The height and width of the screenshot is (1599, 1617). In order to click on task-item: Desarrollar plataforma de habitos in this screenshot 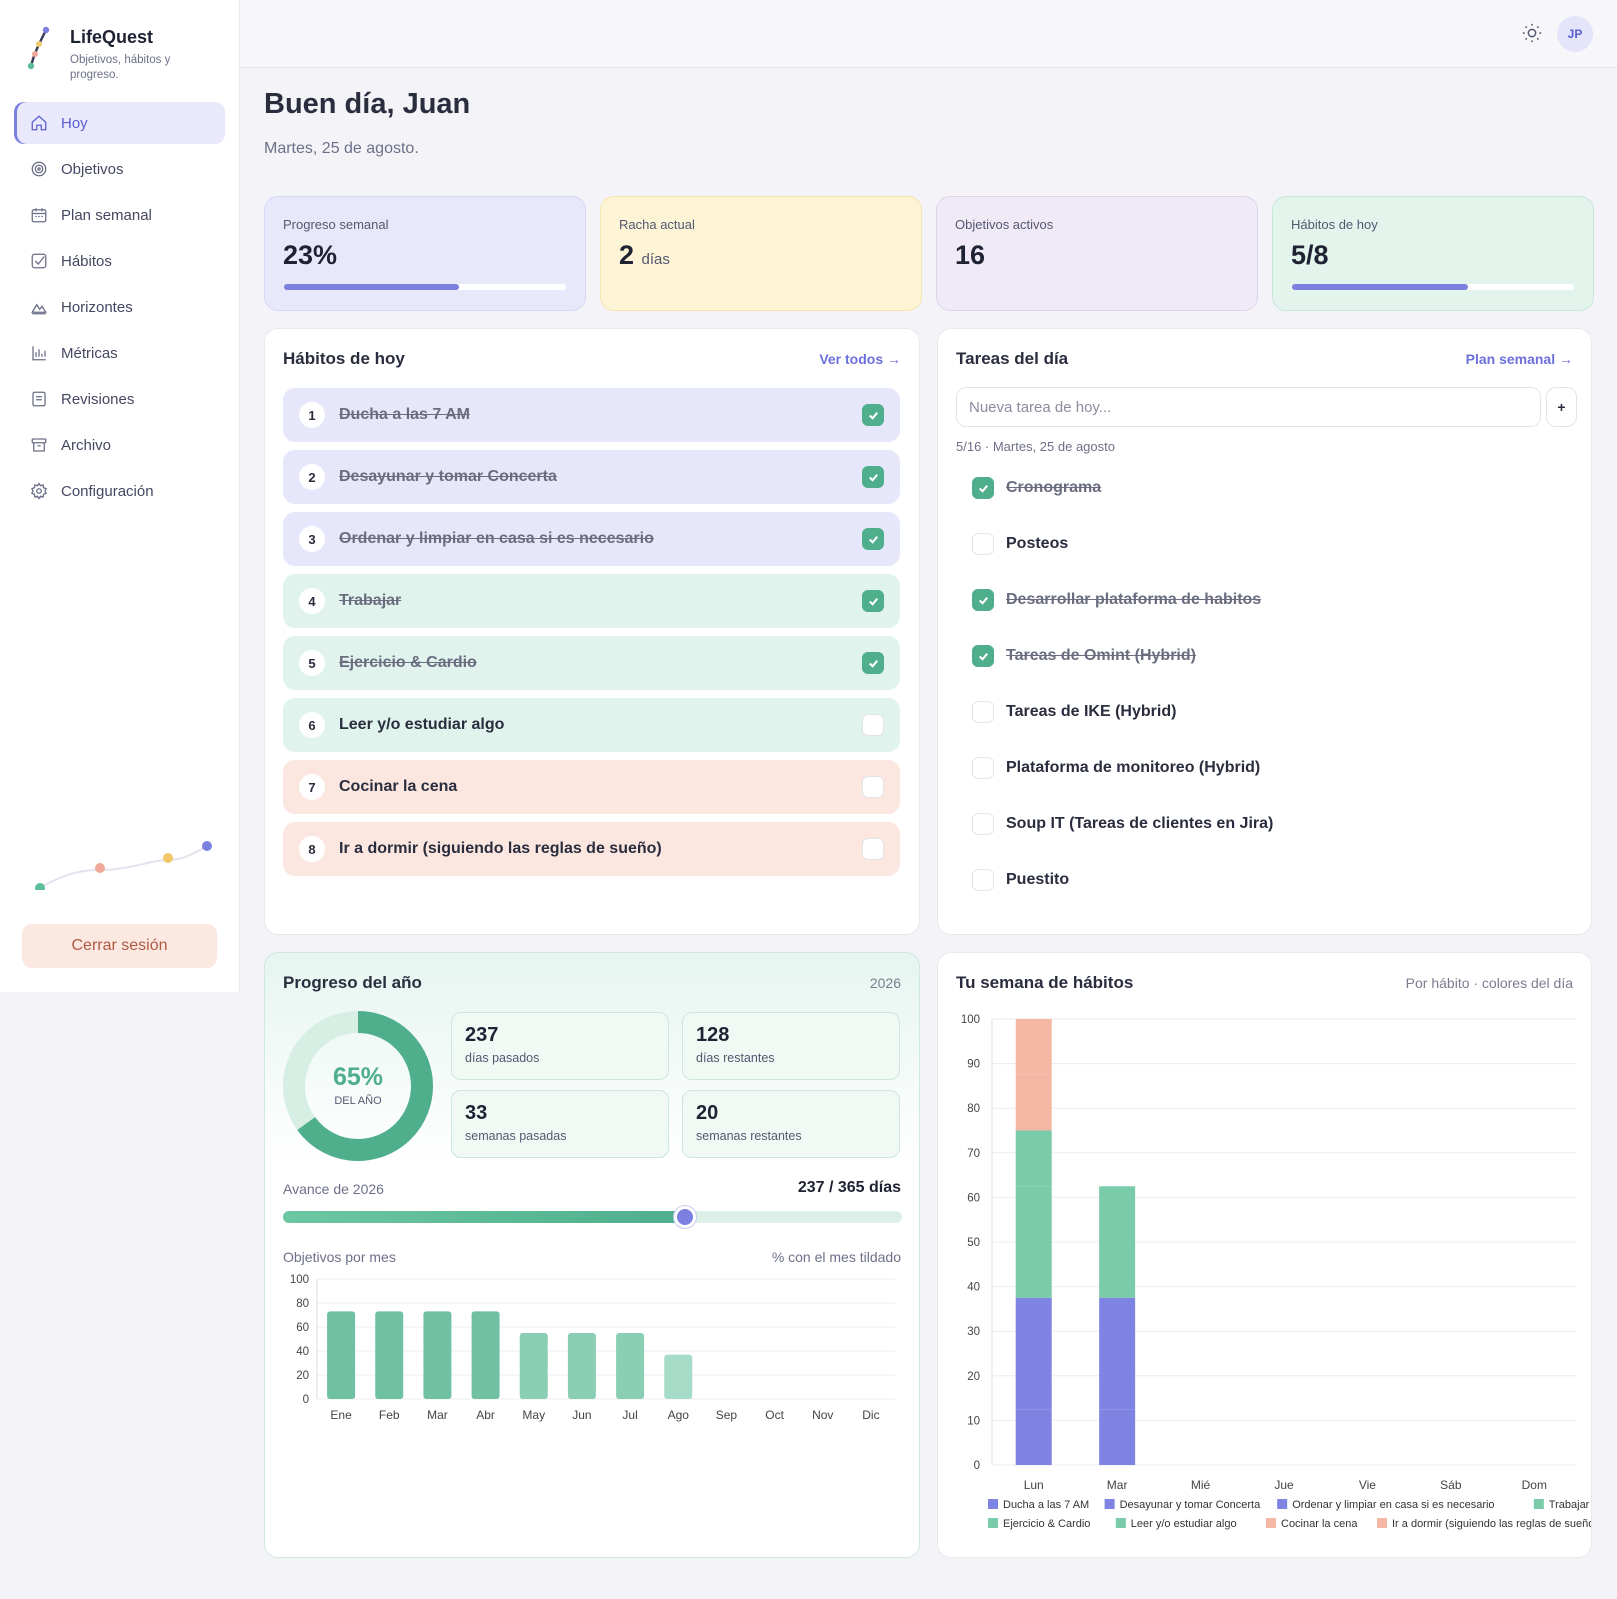, I will do `click(1116, 600)`.